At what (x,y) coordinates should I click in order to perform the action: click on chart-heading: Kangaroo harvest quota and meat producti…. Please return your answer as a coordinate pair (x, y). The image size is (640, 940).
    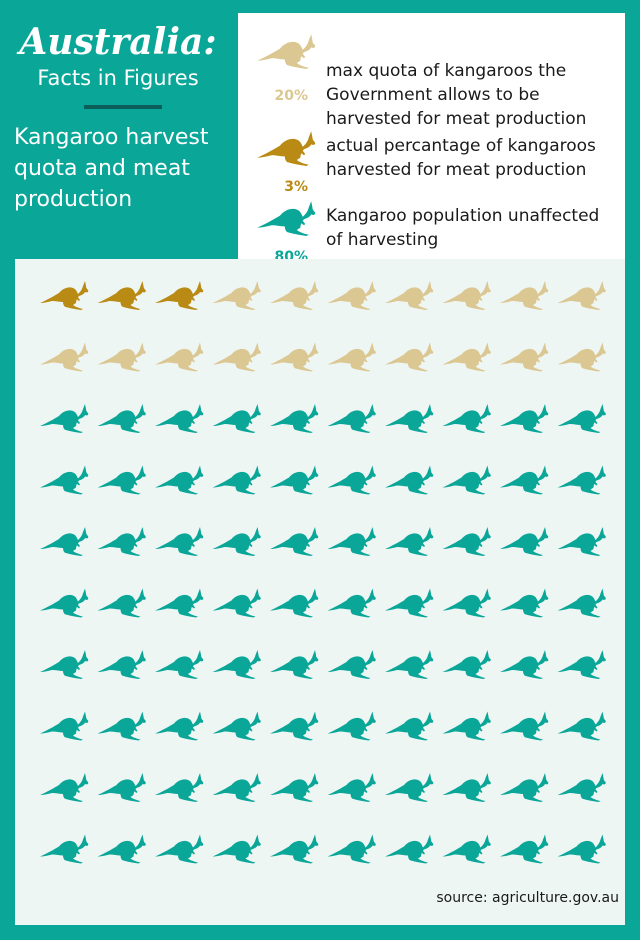
    Looking at the image, I should click on (111, 168).